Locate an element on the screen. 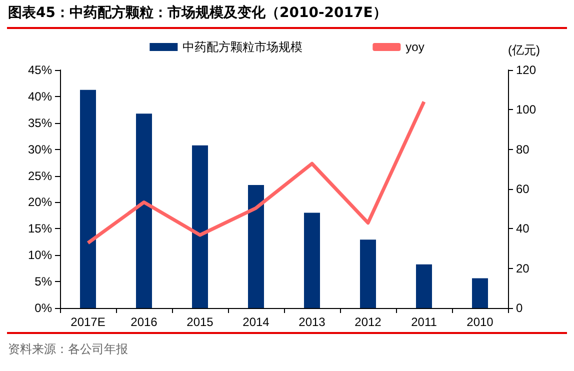 Image resolution: width=574 pixels, height=371 pixels. y2-tick-label: 80 is located at coordinates (523, 149).